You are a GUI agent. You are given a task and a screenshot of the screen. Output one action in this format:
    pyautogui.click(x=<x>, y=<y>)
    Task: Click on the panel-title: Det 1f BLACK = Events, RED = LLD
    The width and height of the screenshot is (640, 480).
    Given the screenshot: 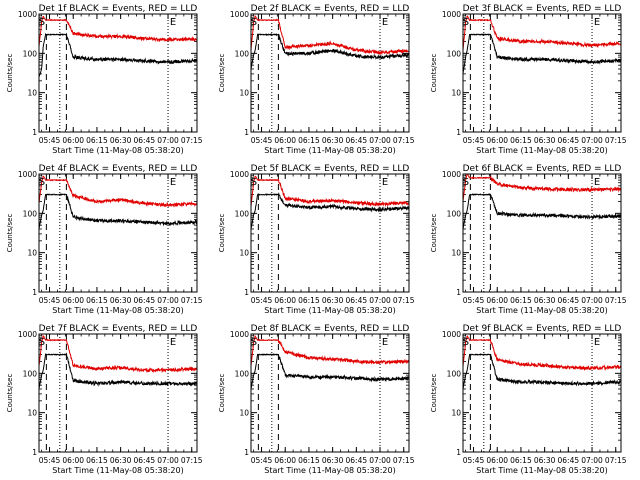 What is the action you would take?
    pyautogui.click(x=118, y=9)
    